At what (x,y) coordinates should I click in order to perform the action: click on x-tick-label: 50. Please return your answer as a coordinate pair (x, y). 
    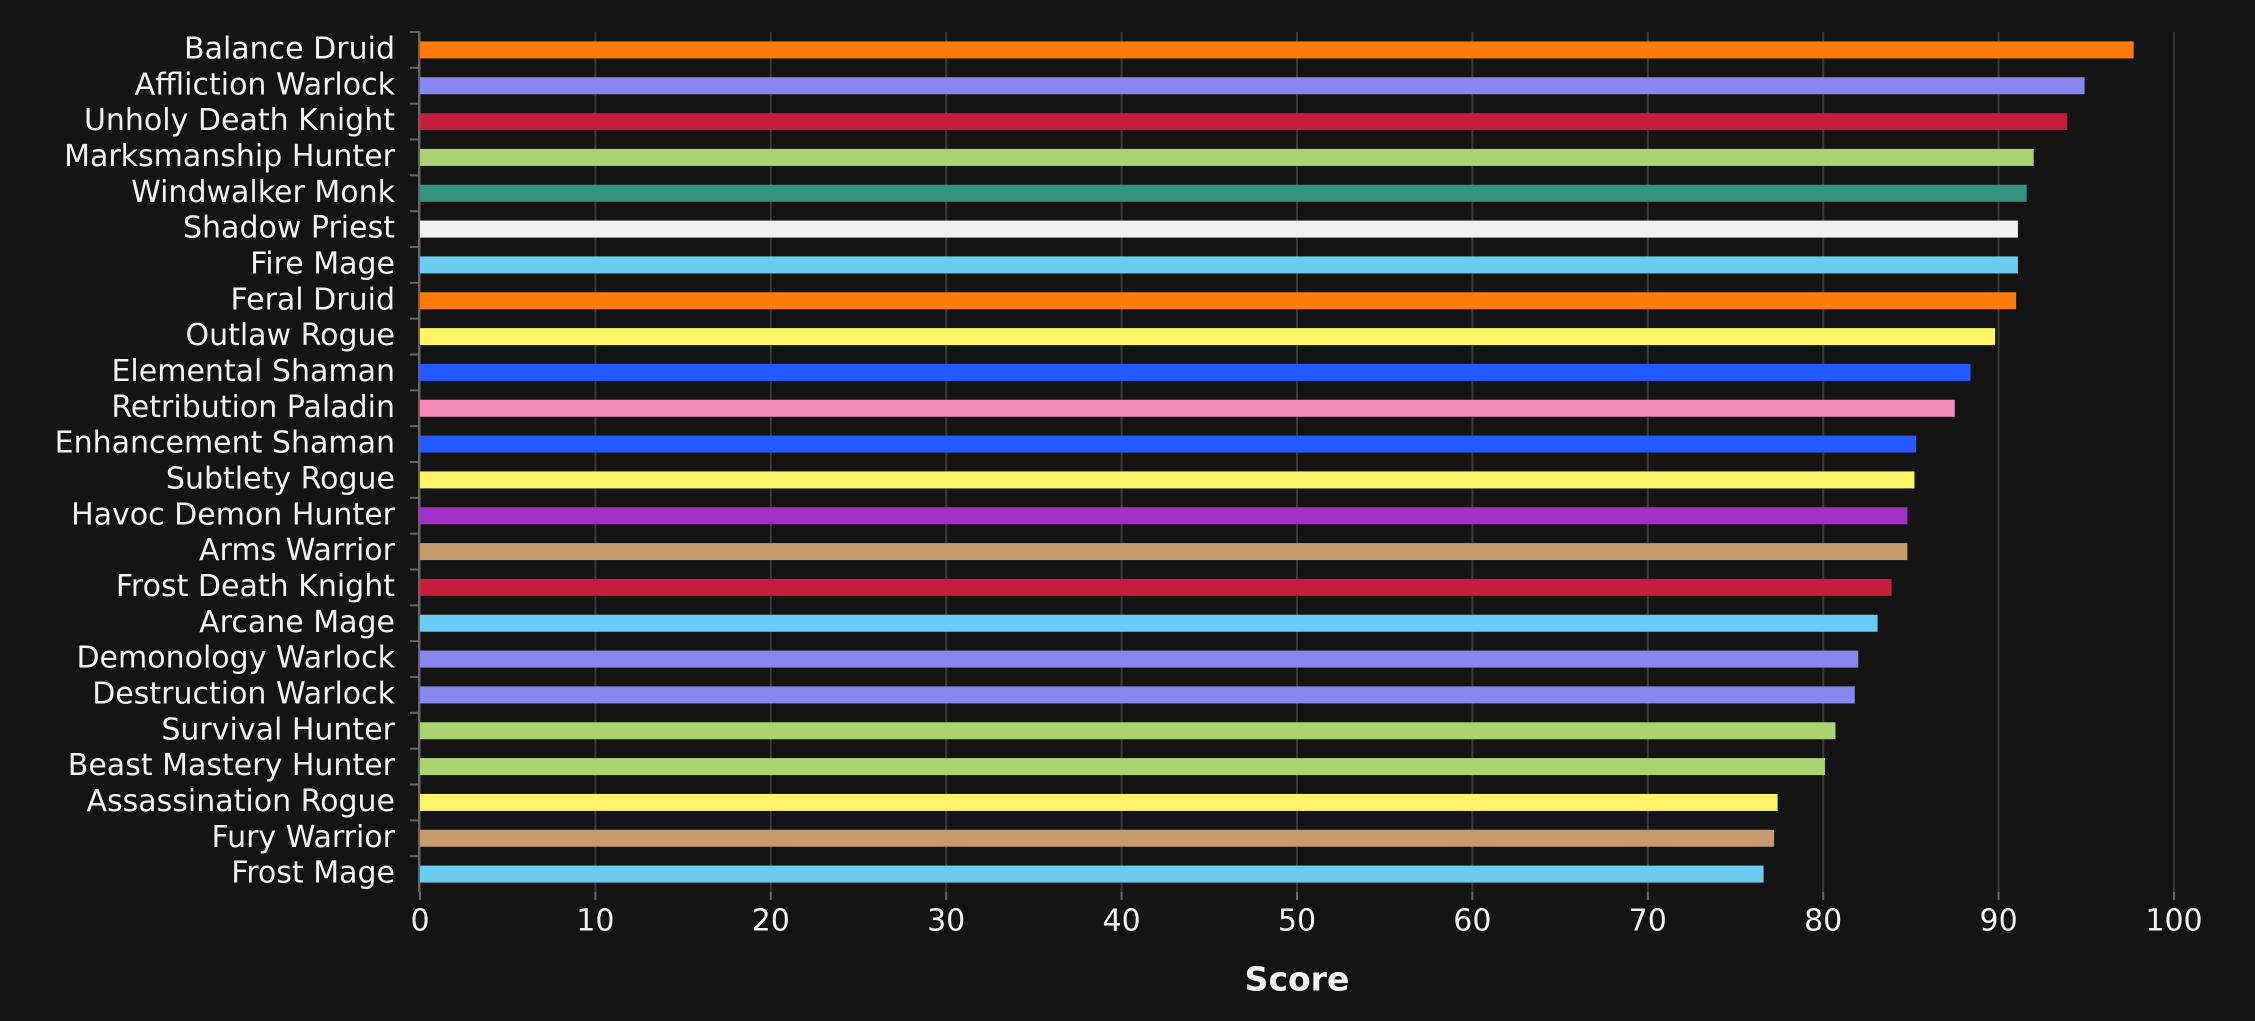
    Looking at the image, I should click on (1297, 921).